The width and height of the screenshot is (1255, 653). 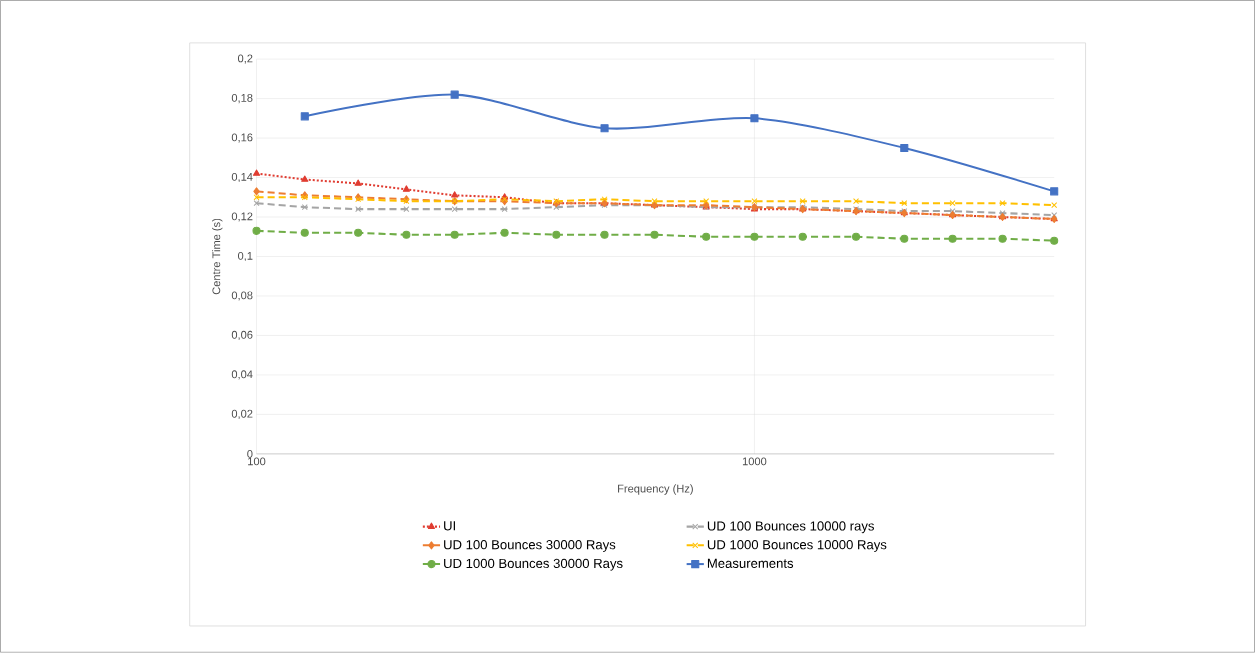 I want to click on y-axis-title: Centre Time (s), so click(x=217, y=257).